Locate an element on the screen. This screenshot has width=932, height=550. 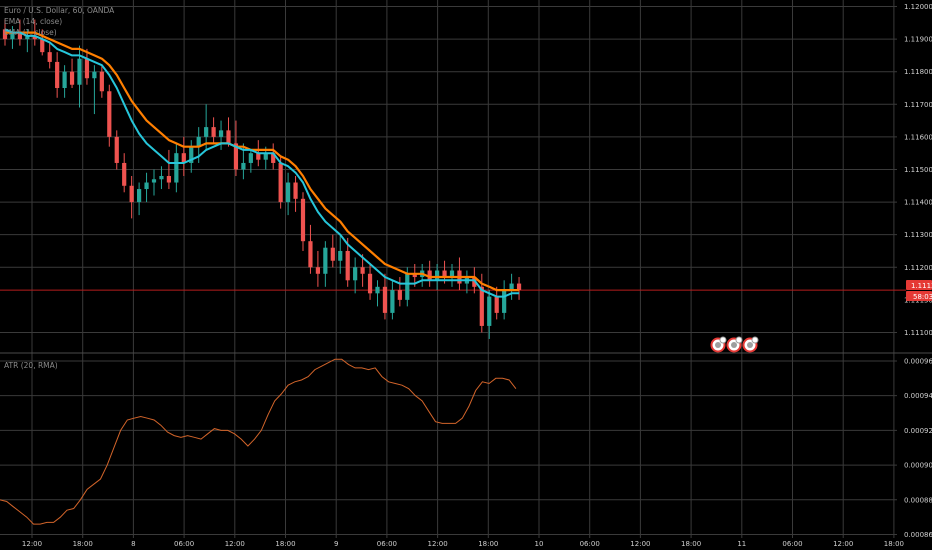
atr-tick-label: 0.00086 is located at coordinates (918, 535).